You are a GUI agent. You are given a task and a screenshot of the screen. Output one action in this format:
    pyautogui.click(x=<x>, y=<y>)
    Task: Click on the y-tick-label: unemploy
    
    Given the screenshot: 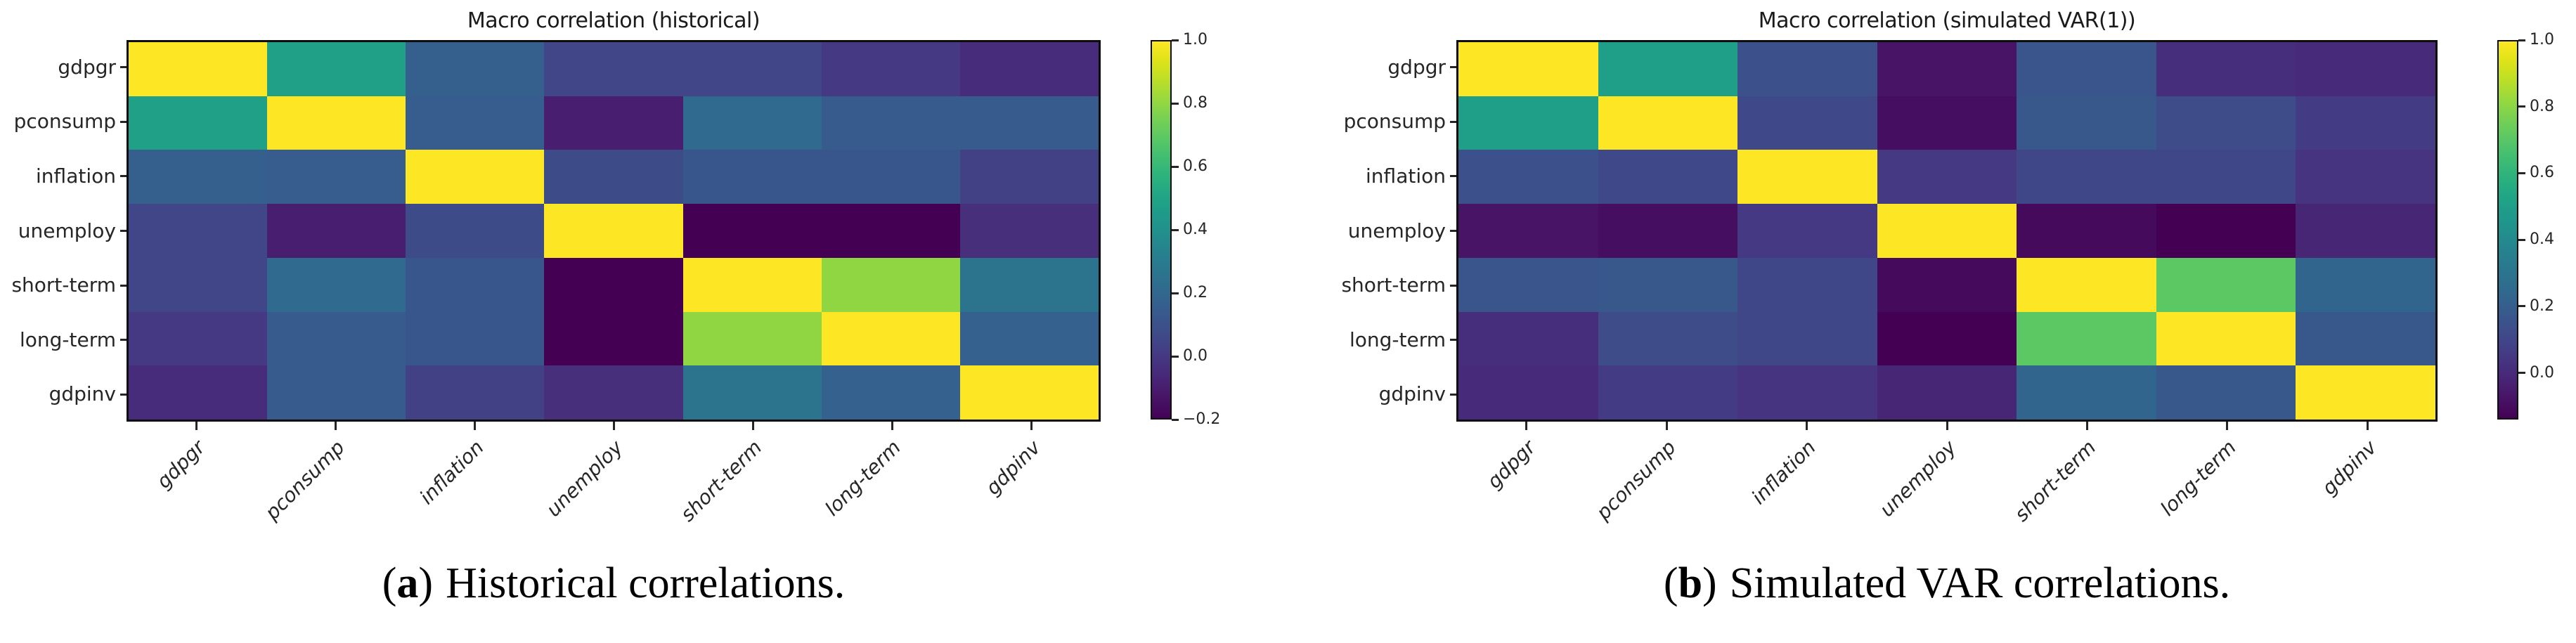 What is the action you would take?
    pyautogui.click(x=1397, y=230)
    